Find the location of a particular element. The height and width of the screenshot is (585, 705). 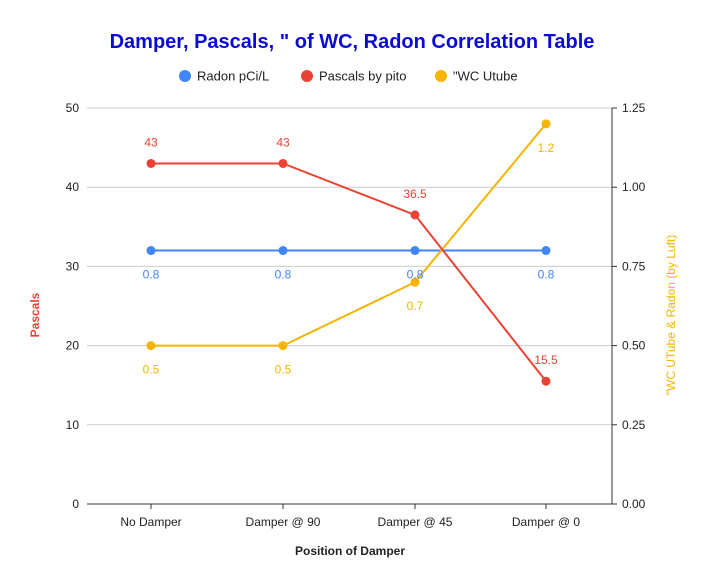

x-tick-label: Damper @ 0 is located at coordinates (546, 522).